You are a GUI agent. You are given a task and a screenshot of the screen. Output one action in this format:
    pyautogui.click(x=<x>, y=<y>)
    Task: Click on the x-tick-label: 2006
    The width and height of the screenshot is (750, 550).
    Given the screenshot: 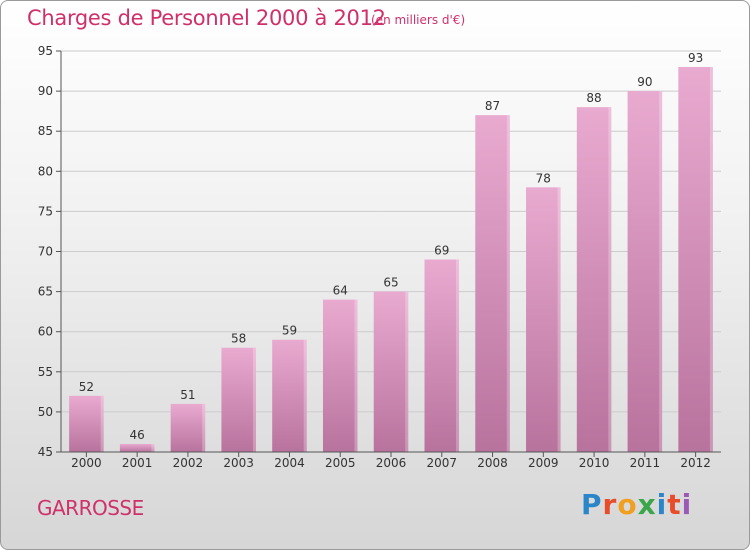 What is the action you would take?
    pyautogui.click(x=391, y=463)
    